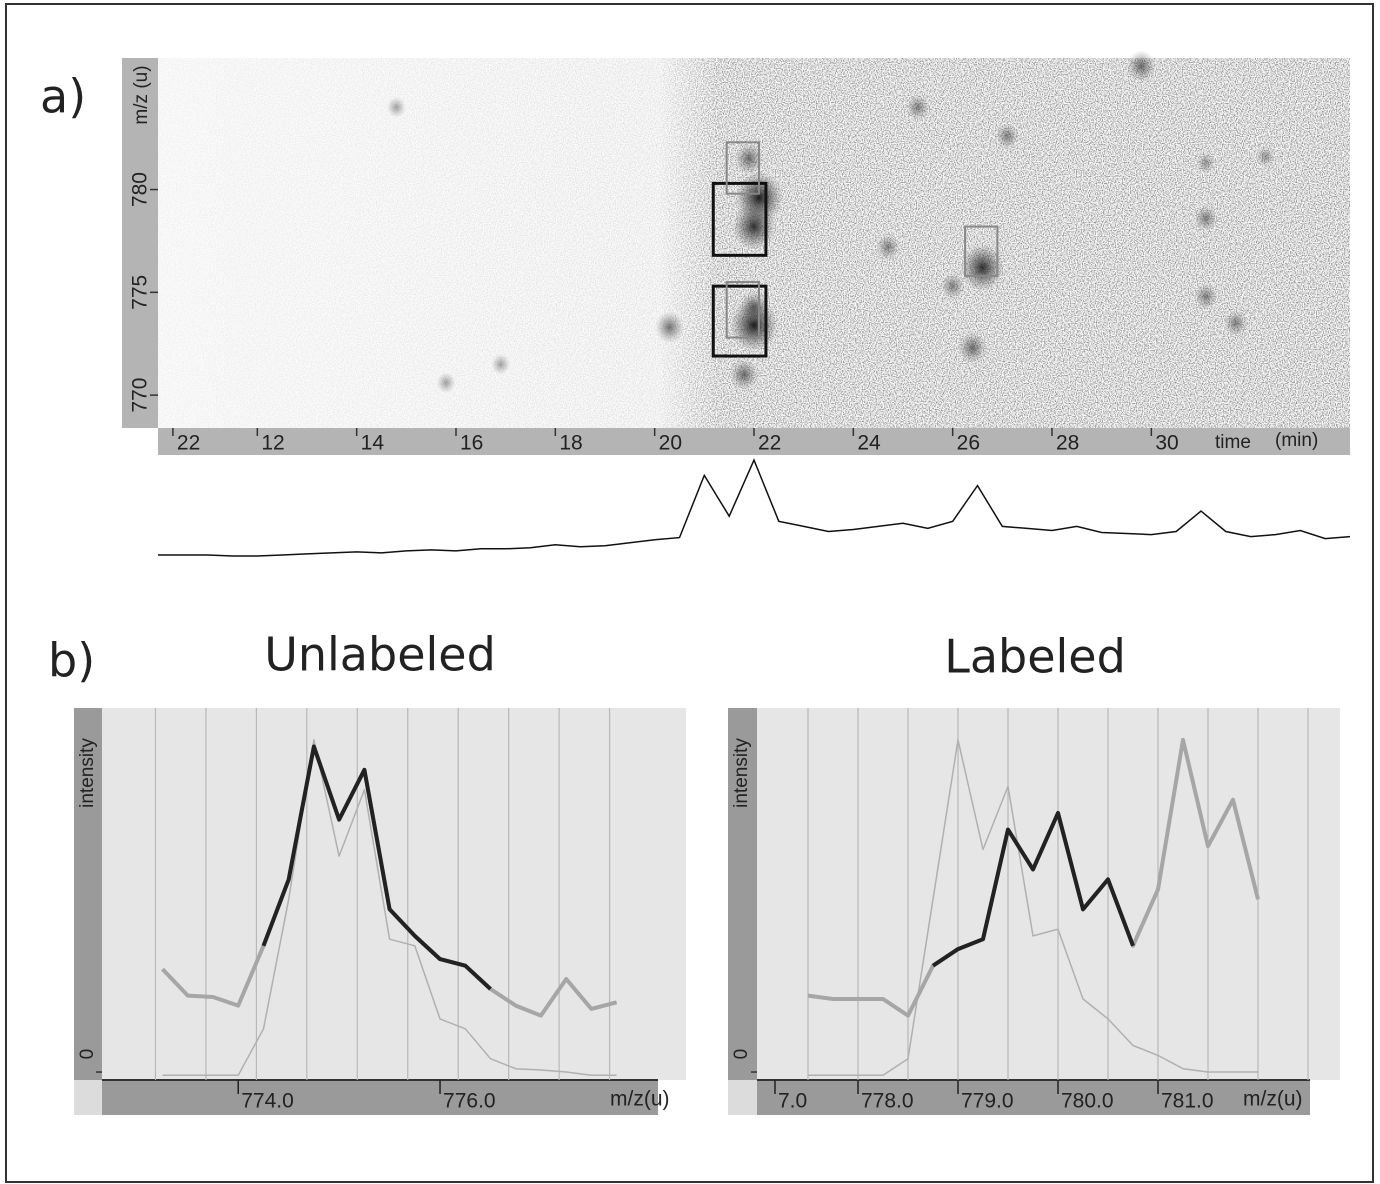  Describe the element at coordinates (471, 443) in the screenshot. I see `x-tick-label: 16` at that location.